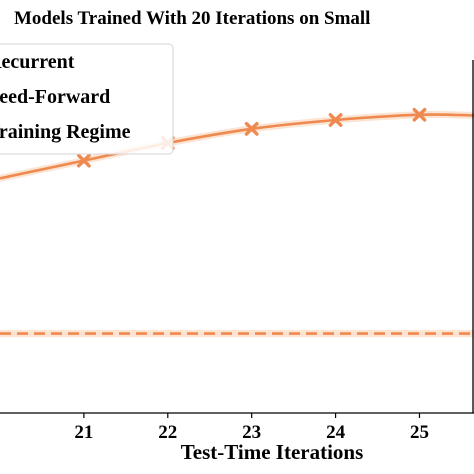  Describe the element at coordinates (419, 432) in the screenshot. I see `x-tick-label-25: 25` at that location.